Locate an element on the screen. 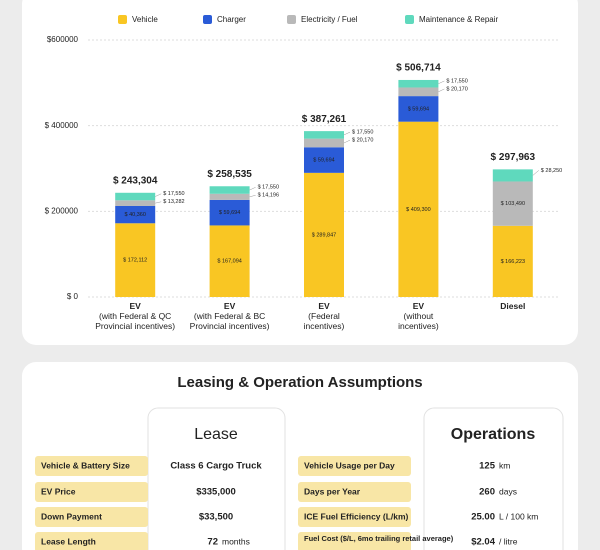 The image size is (600, 550). total-label: $ 297,963 is located at coordinates (513, 157).